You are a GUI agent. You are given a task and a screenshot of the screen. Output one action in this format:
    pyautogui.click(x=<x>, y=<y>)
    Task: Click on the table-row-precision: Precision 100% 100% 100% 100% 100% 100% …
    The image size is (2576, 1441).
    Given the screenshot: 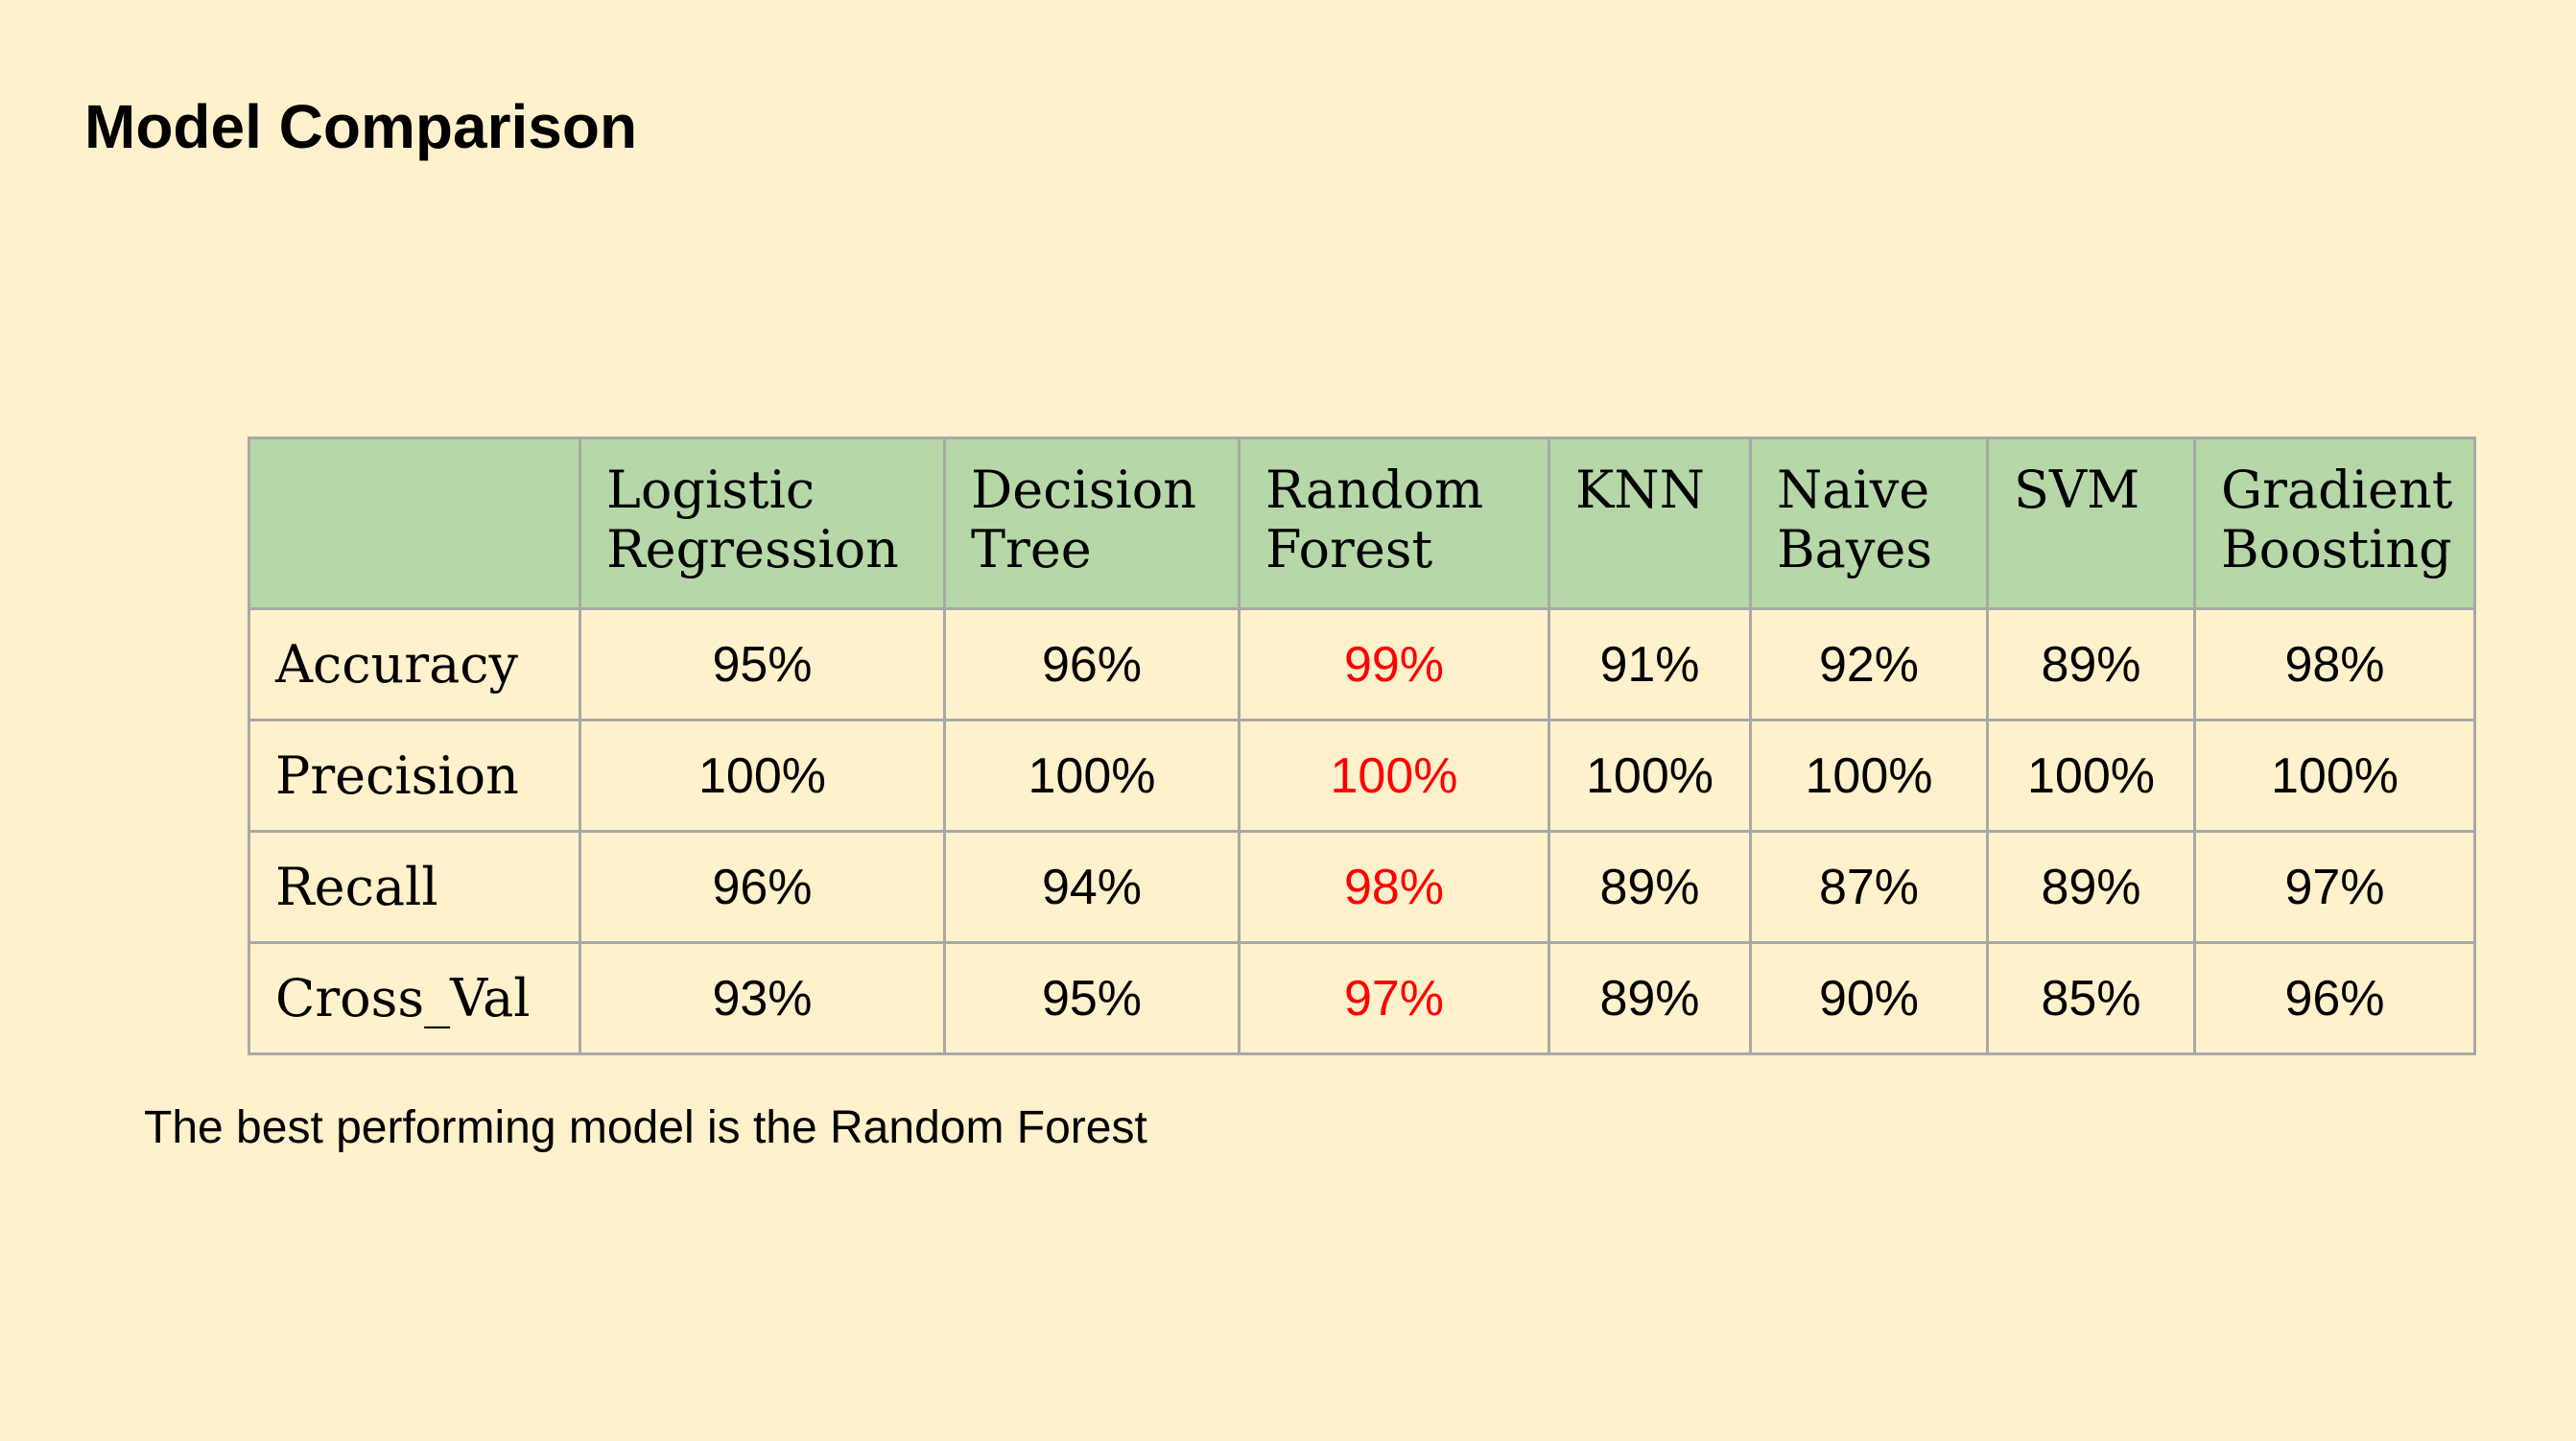 What is the action you would take?
    pyautogui.click(x=1362, y=776)
    